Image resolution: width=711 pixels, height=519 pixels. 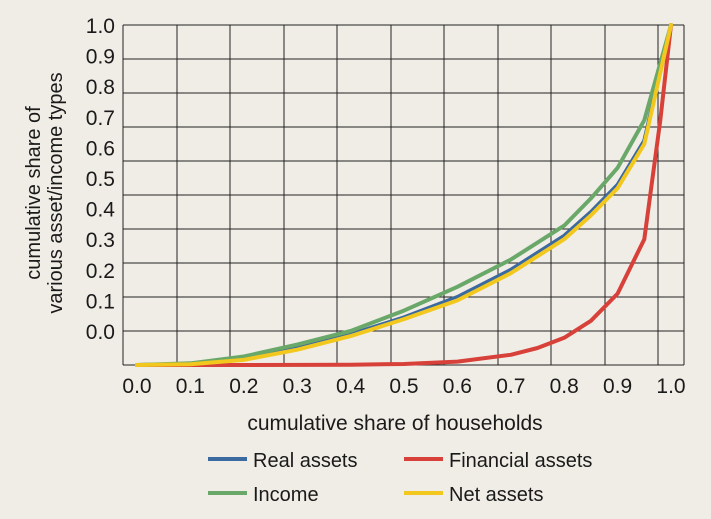 I want to click on y-tick-labels: 0.0 0.1 0.2 0.3 0.4 0.5 0.6 0.7 0.8 0.9 1.0, so click(x=101, y=179).